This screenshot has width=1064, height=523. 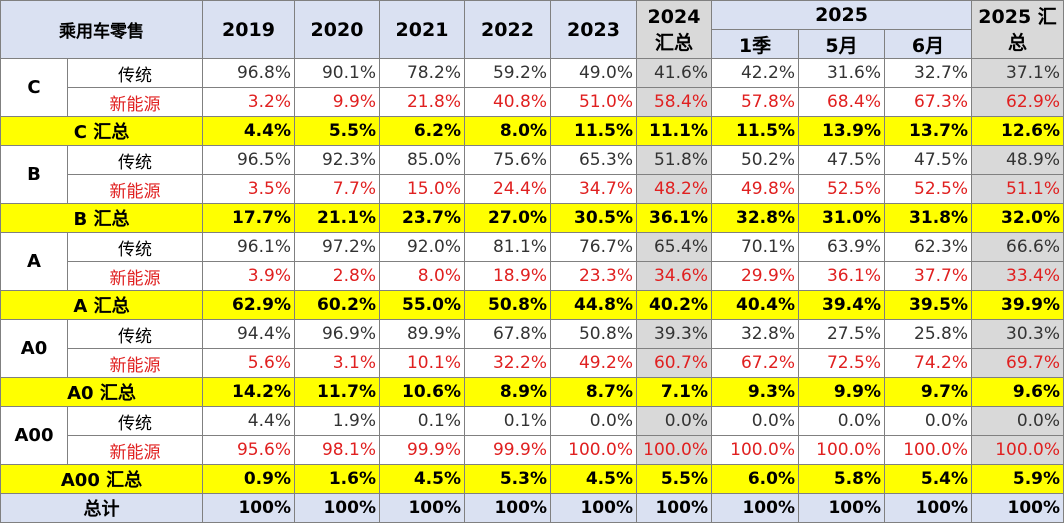 What do you see at coordinates (337, 160) in the screenshot?
I see `value-cell: 92.3%` at bounding box center [337, 160].